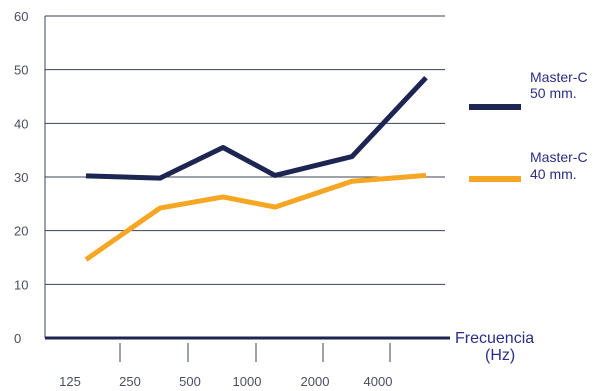 The height and width of the screenshot is (391, 616). I want to click on legend: Master-C 50 mm. Master-C 40 mm., so click(528, 125).